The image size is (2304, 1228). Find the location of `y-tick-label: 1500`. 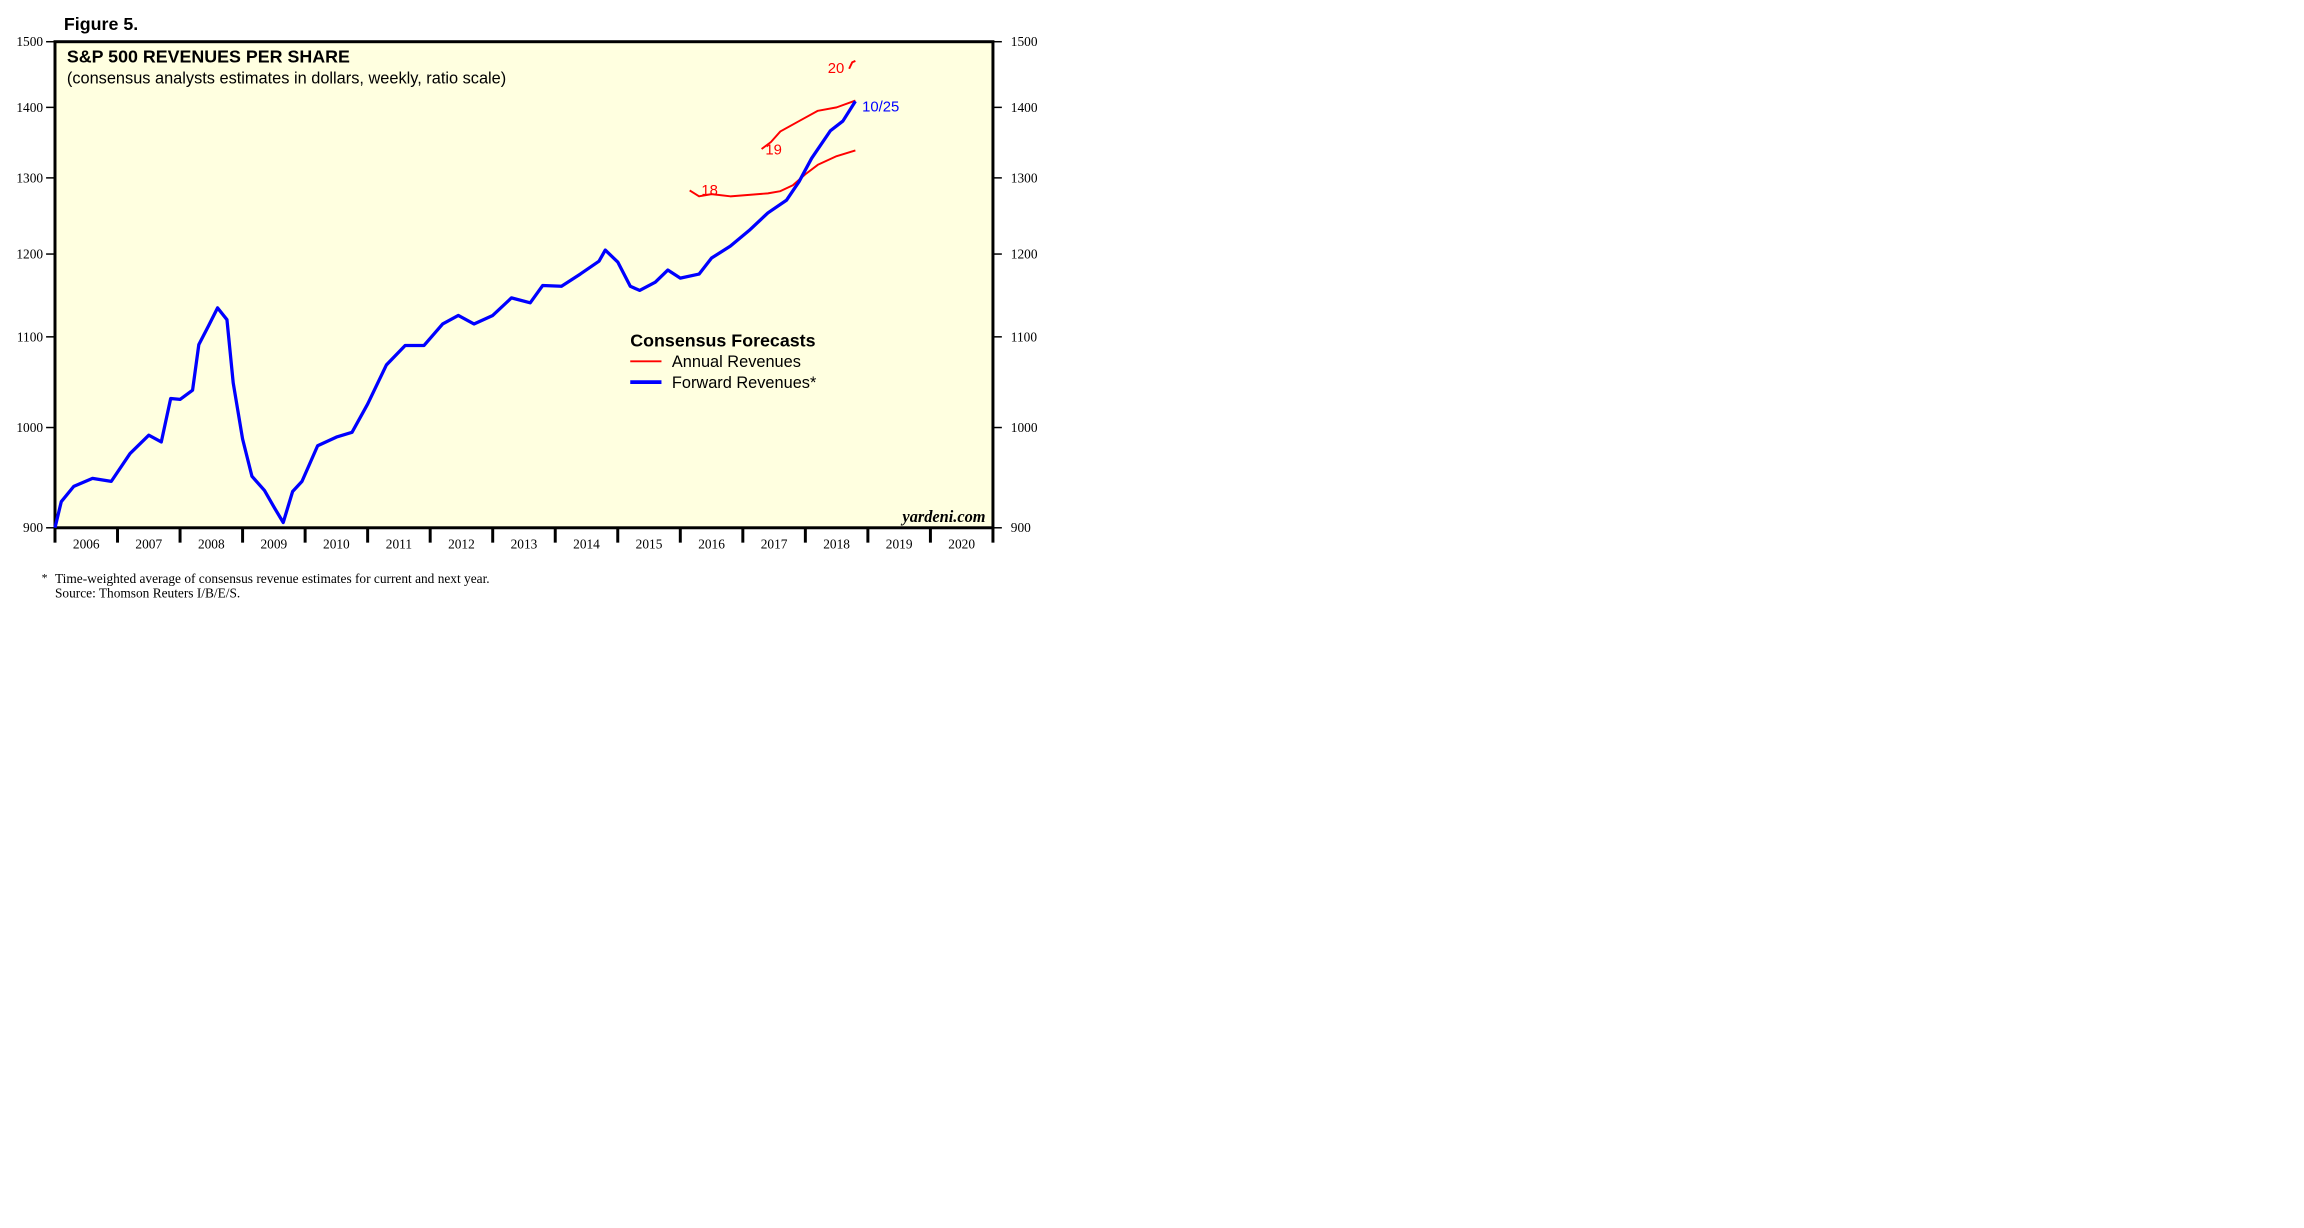

y-tick-label: 1500 is located at coordinates (29, 41).